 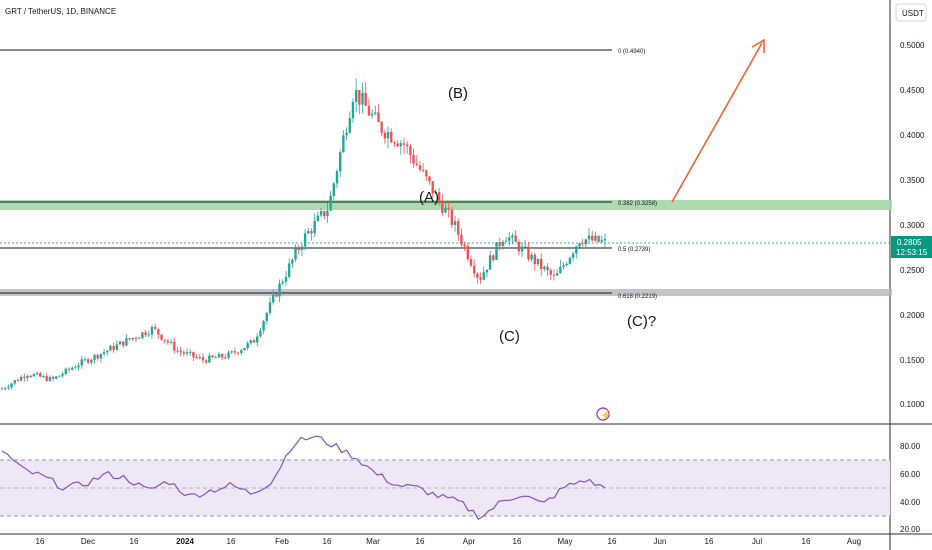 What do you see at coordinates (911, 12) in the screenshot?
I see `currency-button` at bounding box center [911, 12].